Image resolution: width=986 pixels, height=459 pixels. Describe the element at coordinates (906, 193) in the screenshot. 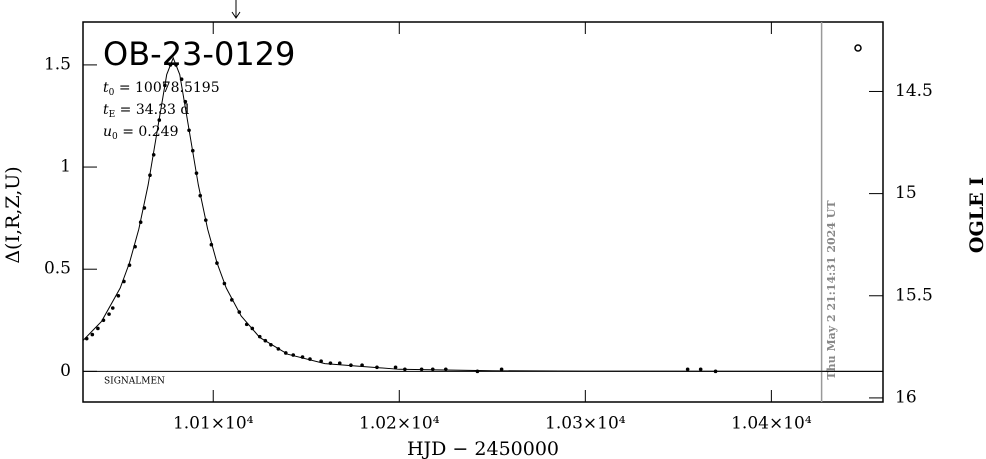

I see `y2-tick-label: 15` at that location.